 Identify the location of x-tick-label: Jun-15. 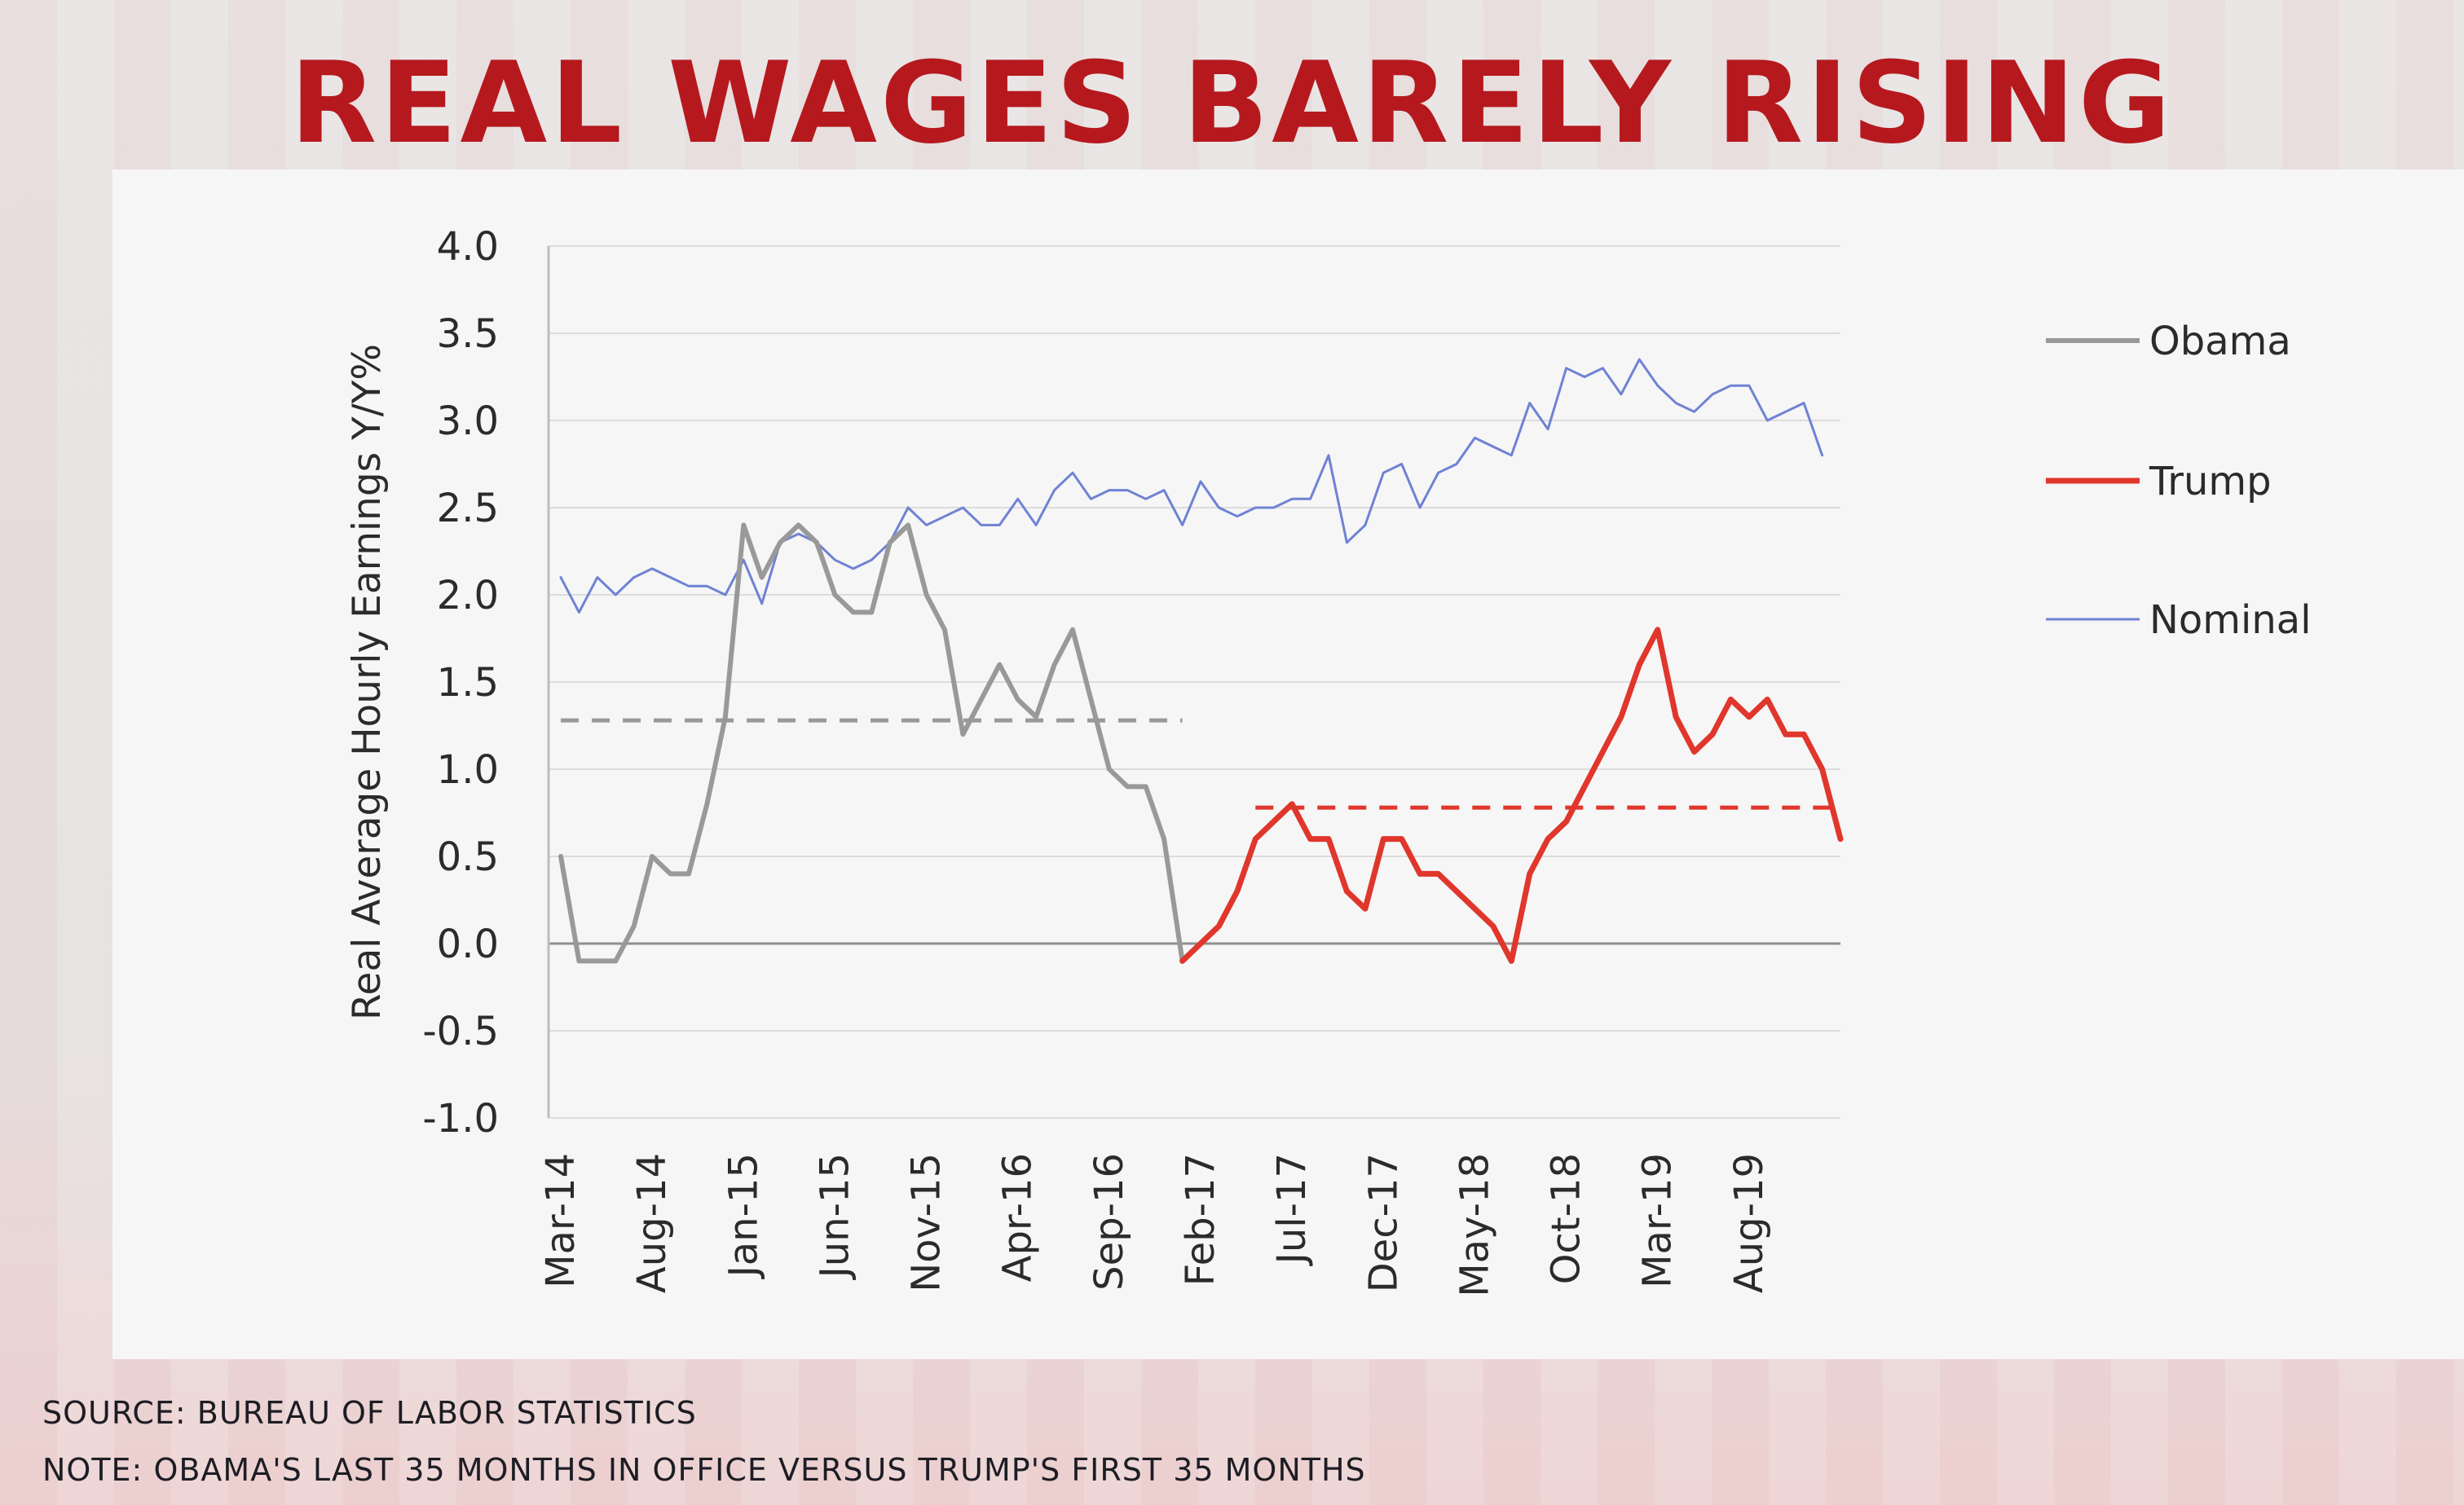
(834, 1216).